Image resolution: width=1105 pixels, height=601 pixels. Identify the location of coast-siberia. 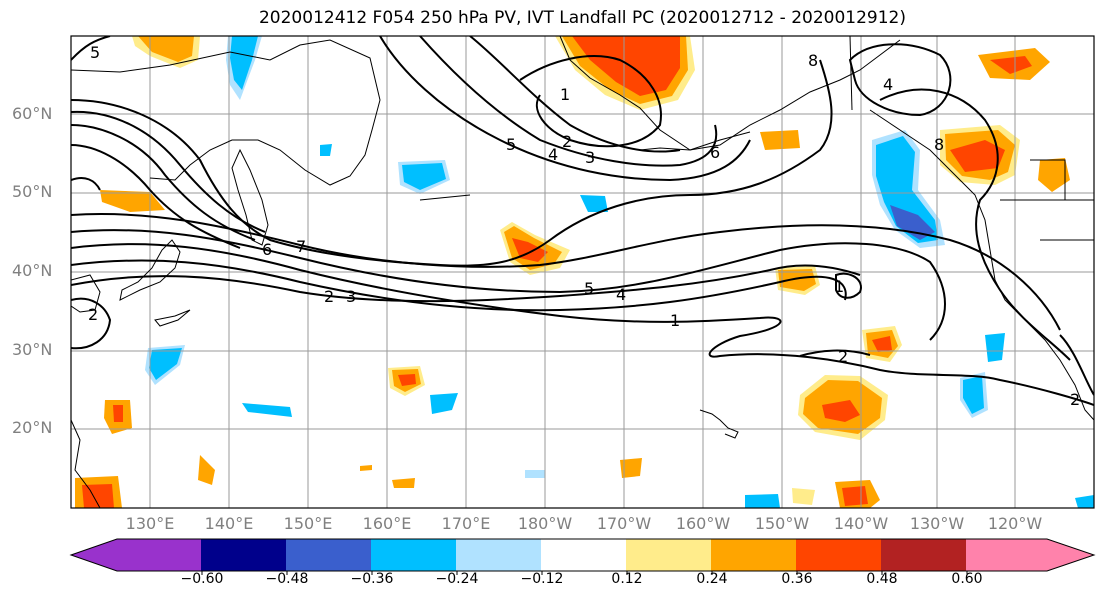
(226, 112).